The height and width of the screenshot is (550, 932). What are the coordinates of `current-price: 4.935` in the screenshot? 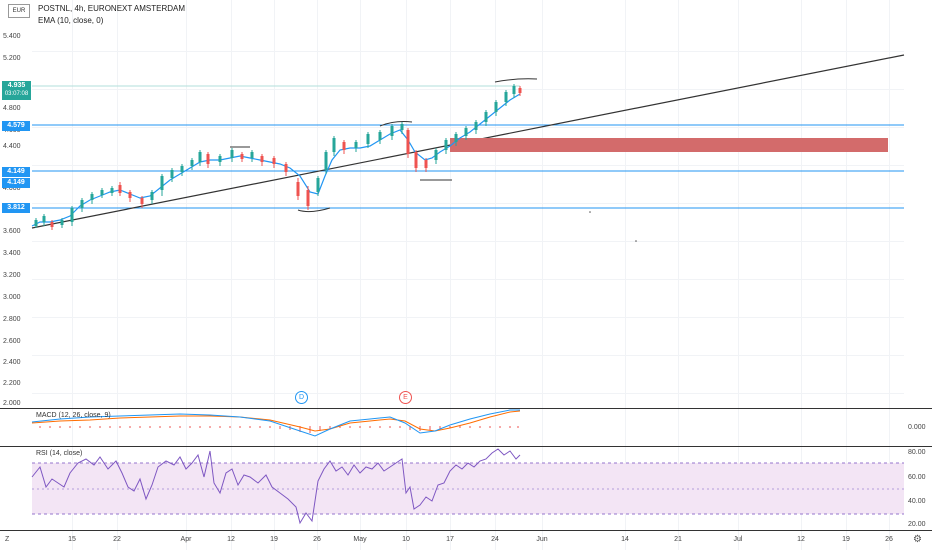 It's located at (16, 85).